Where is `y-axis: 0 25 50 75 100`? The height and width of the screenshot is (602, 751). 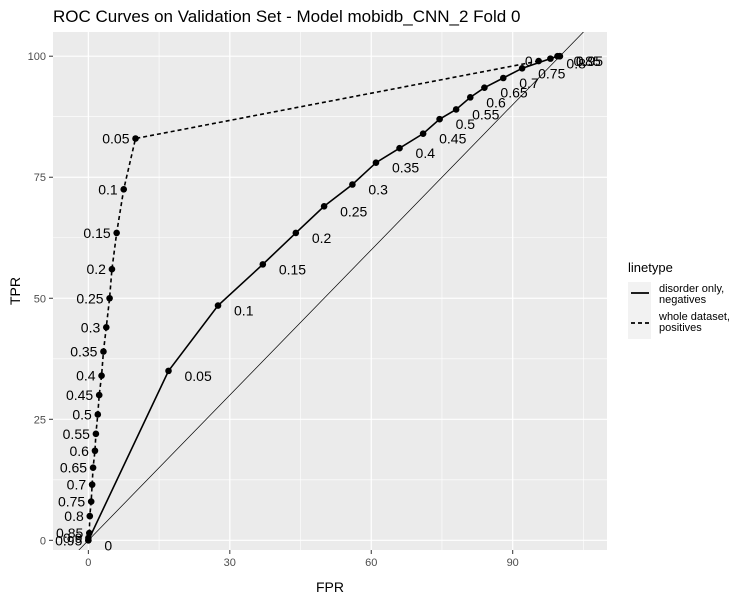 y-axis: 0 25 50 75 100 is located at coordinates (40, 299).